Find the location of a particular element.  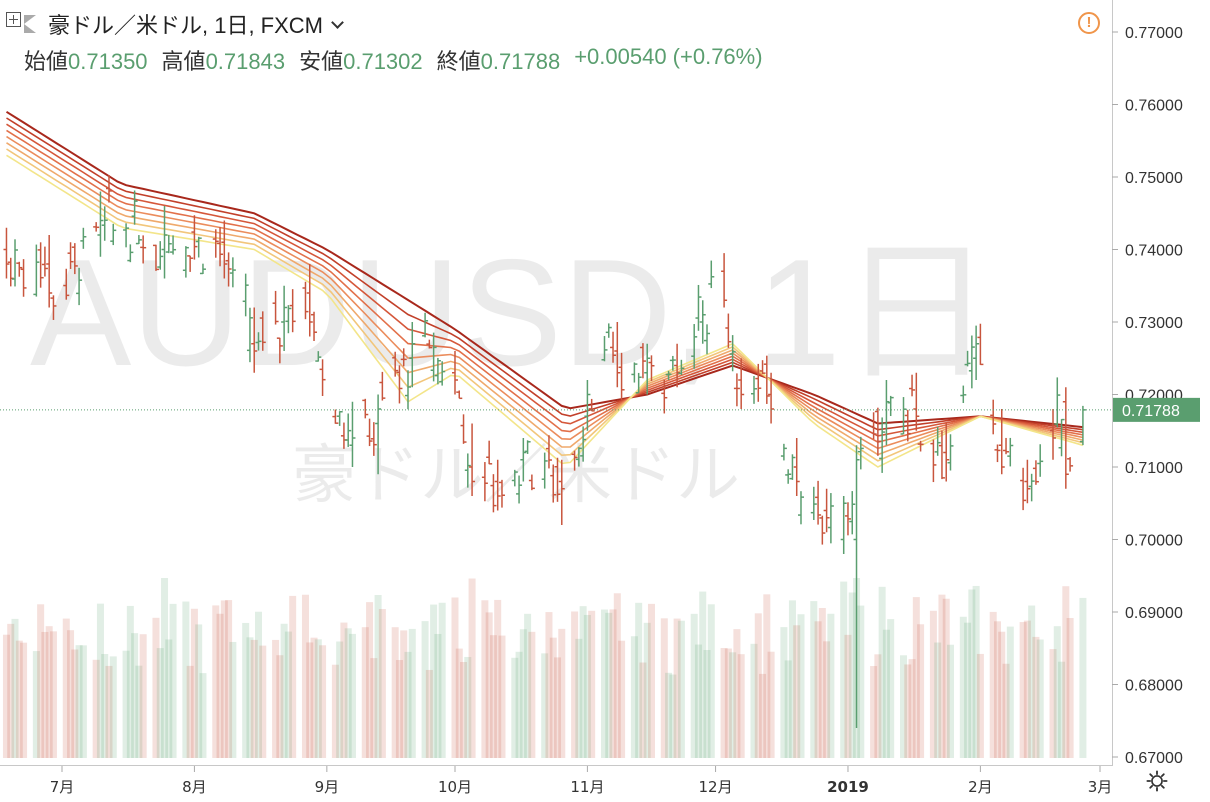

price-tick-label: 0.67000 is located at coordinates (1154, 758).